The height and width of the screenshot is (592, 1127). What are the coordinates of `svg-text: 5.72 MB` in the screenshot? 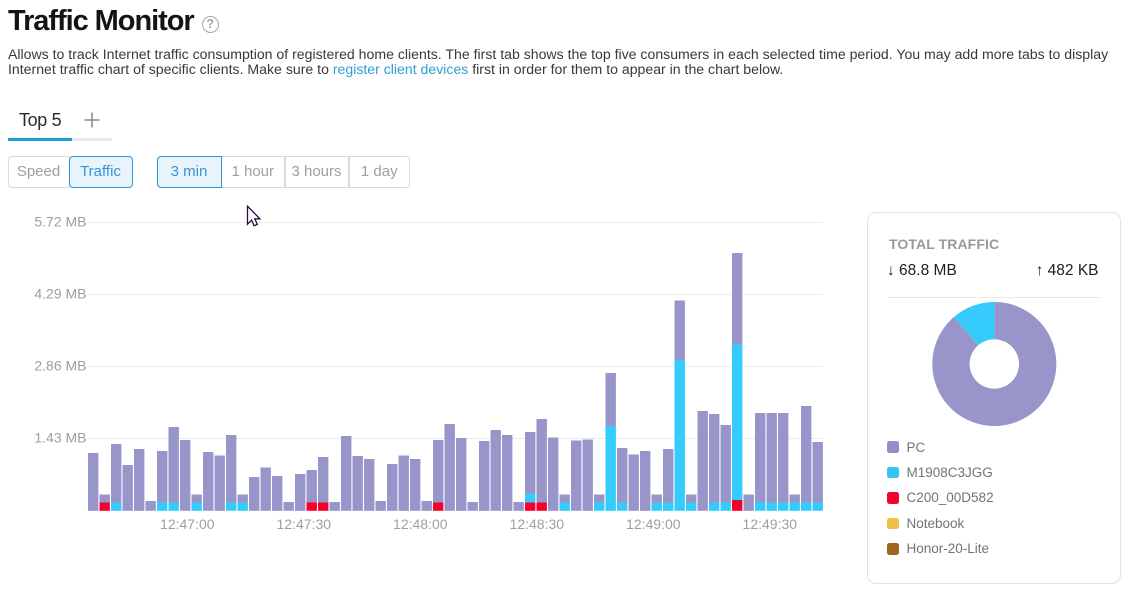 It's located at (60, 222).